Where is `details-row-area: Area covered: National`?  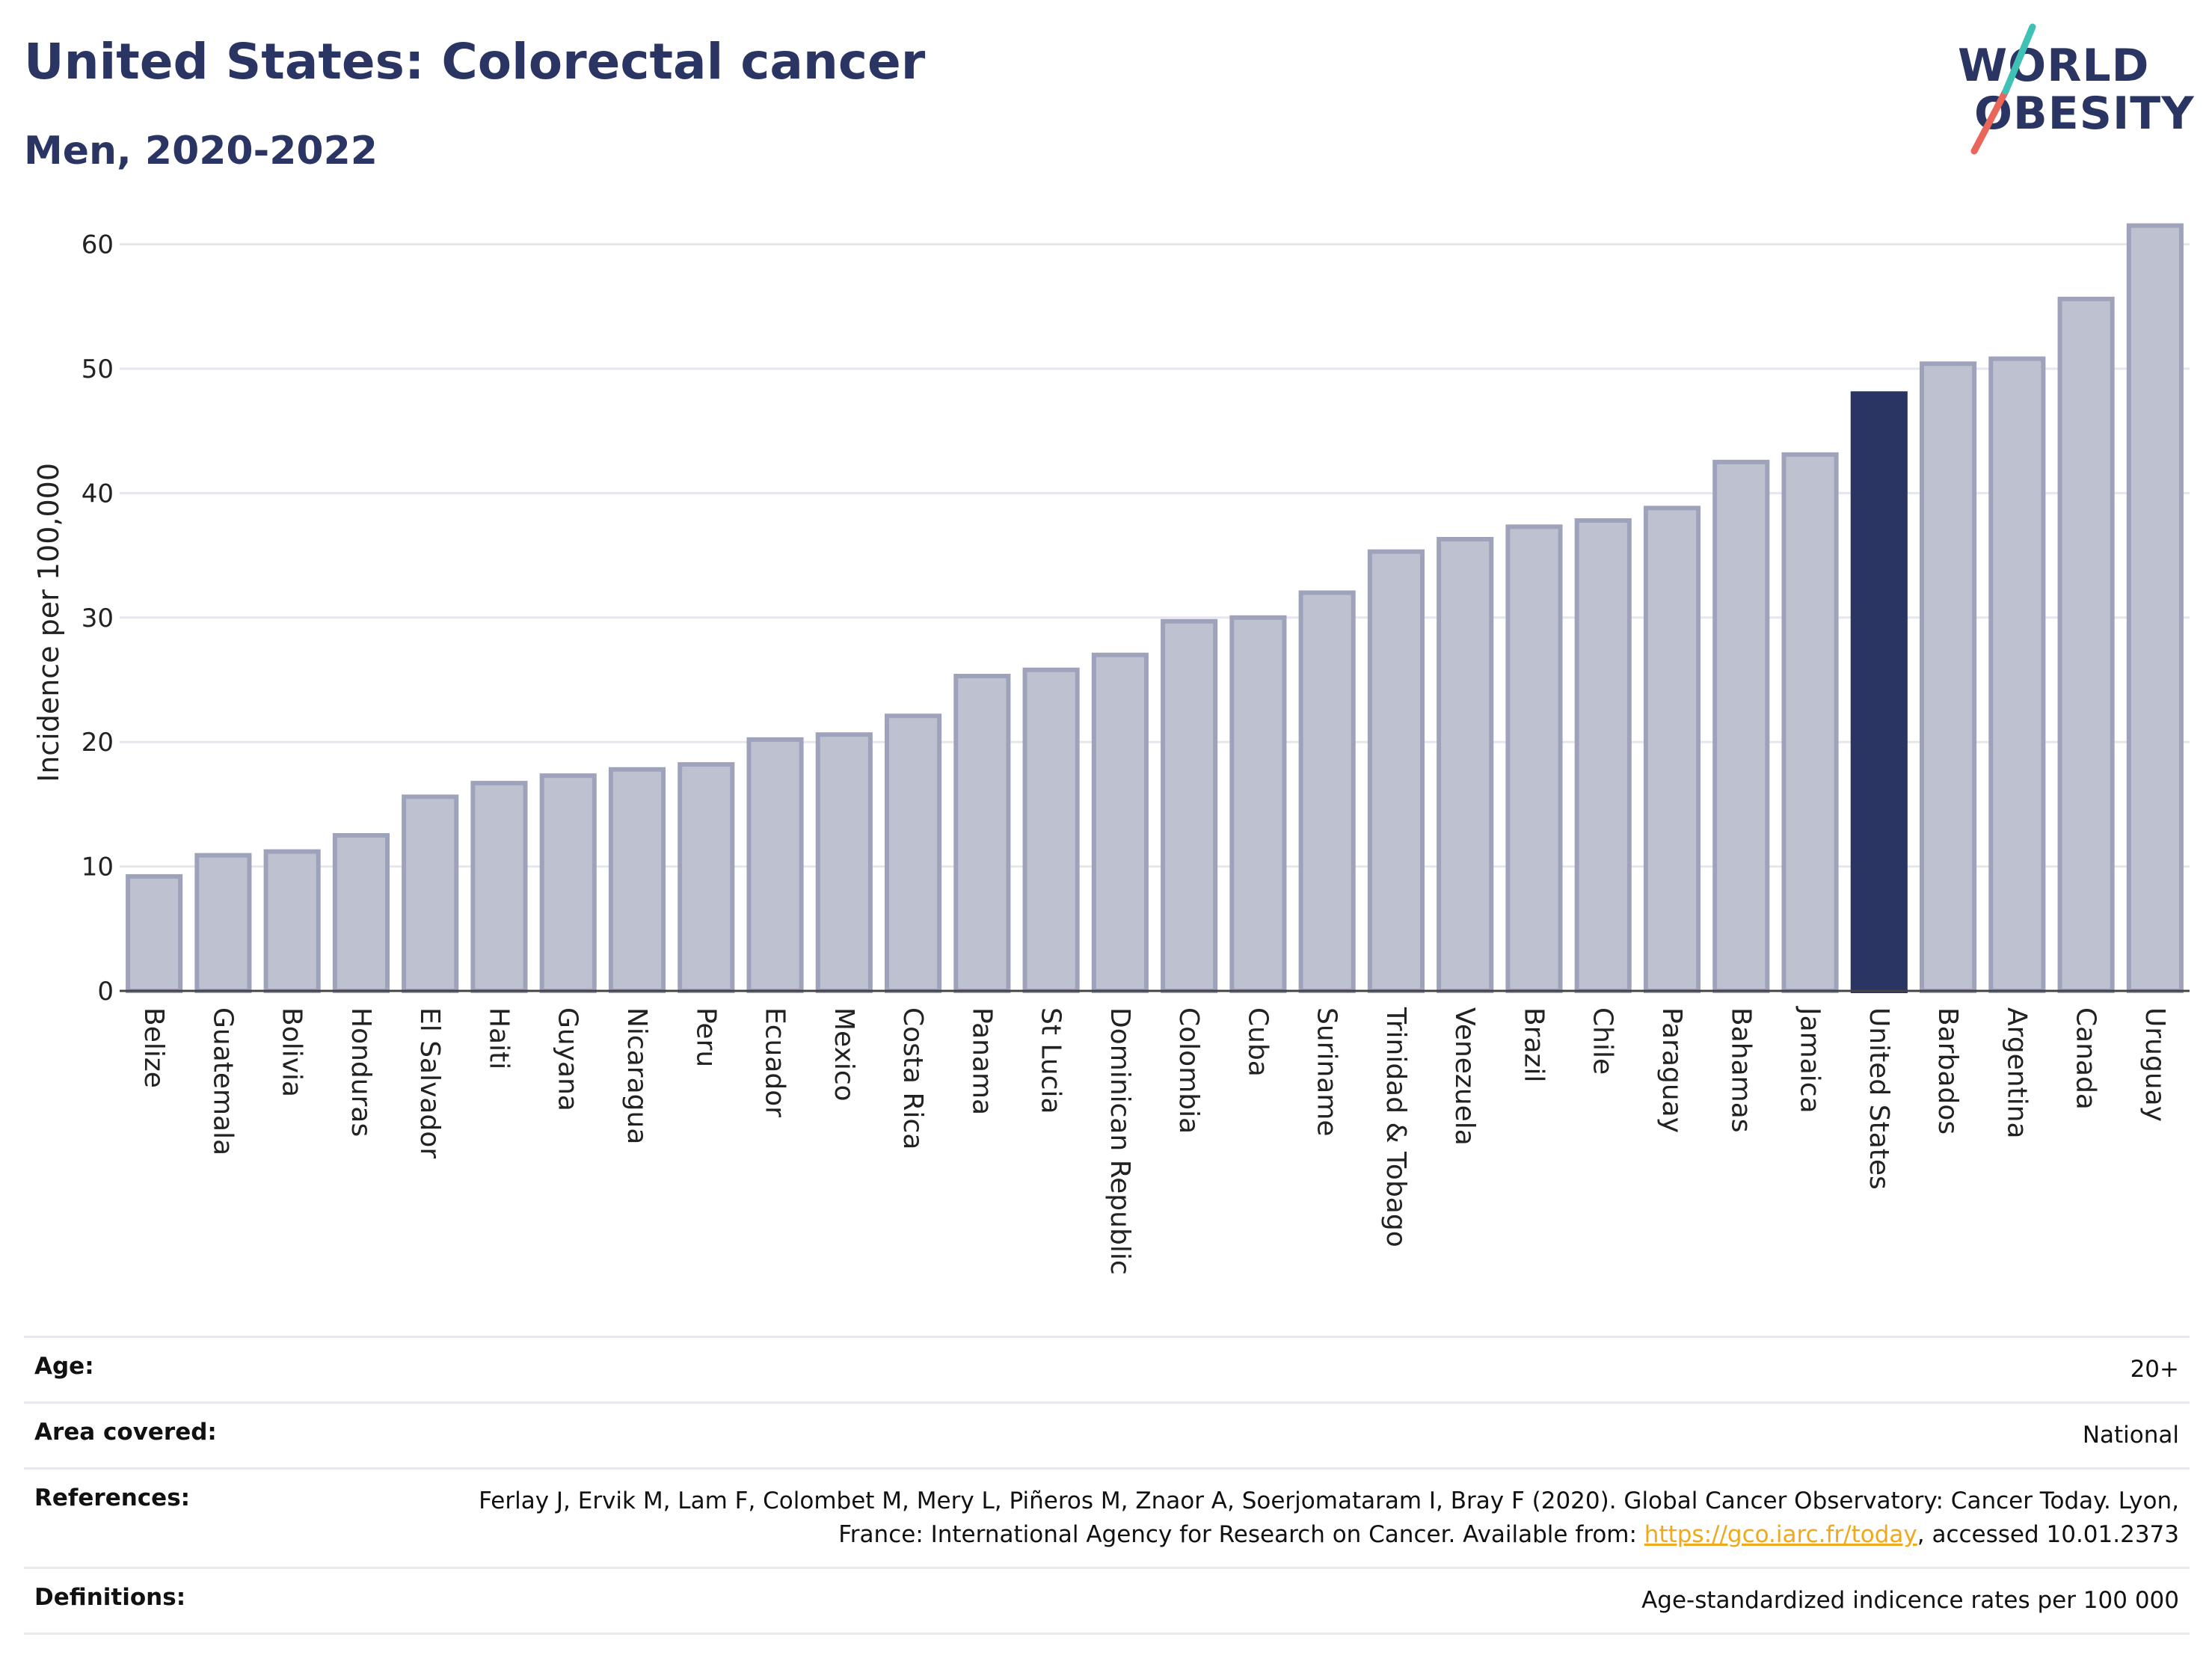
details-row-area: Area covered: National is located at coordinates (1107, 1434).